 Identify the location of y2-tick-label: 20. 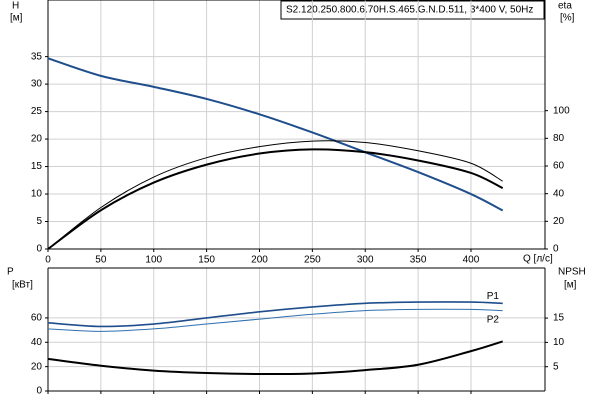
(559, 221).